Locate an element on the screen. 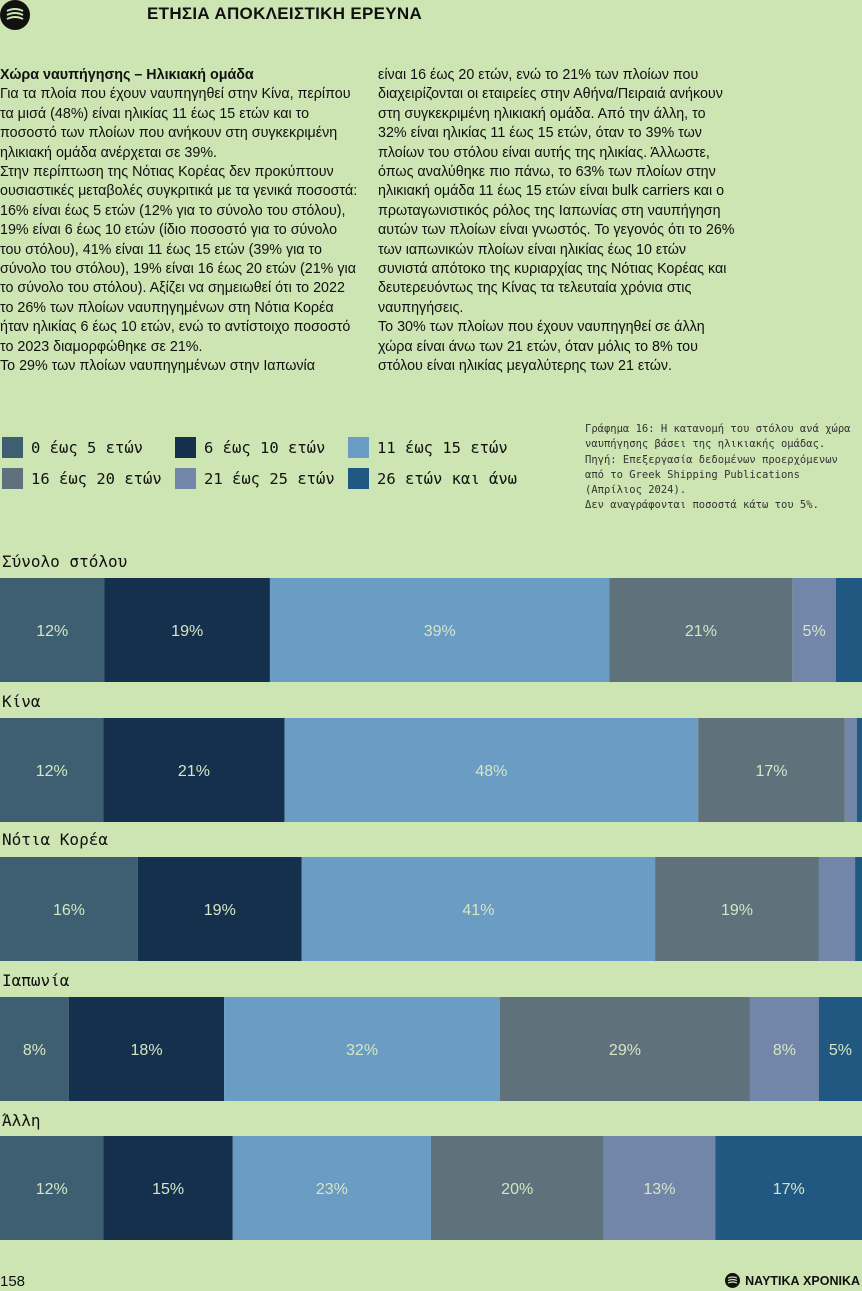 This screenshot has height=1291, width=862. bar-data-label: 15% is located at coordinates (168, 1189).